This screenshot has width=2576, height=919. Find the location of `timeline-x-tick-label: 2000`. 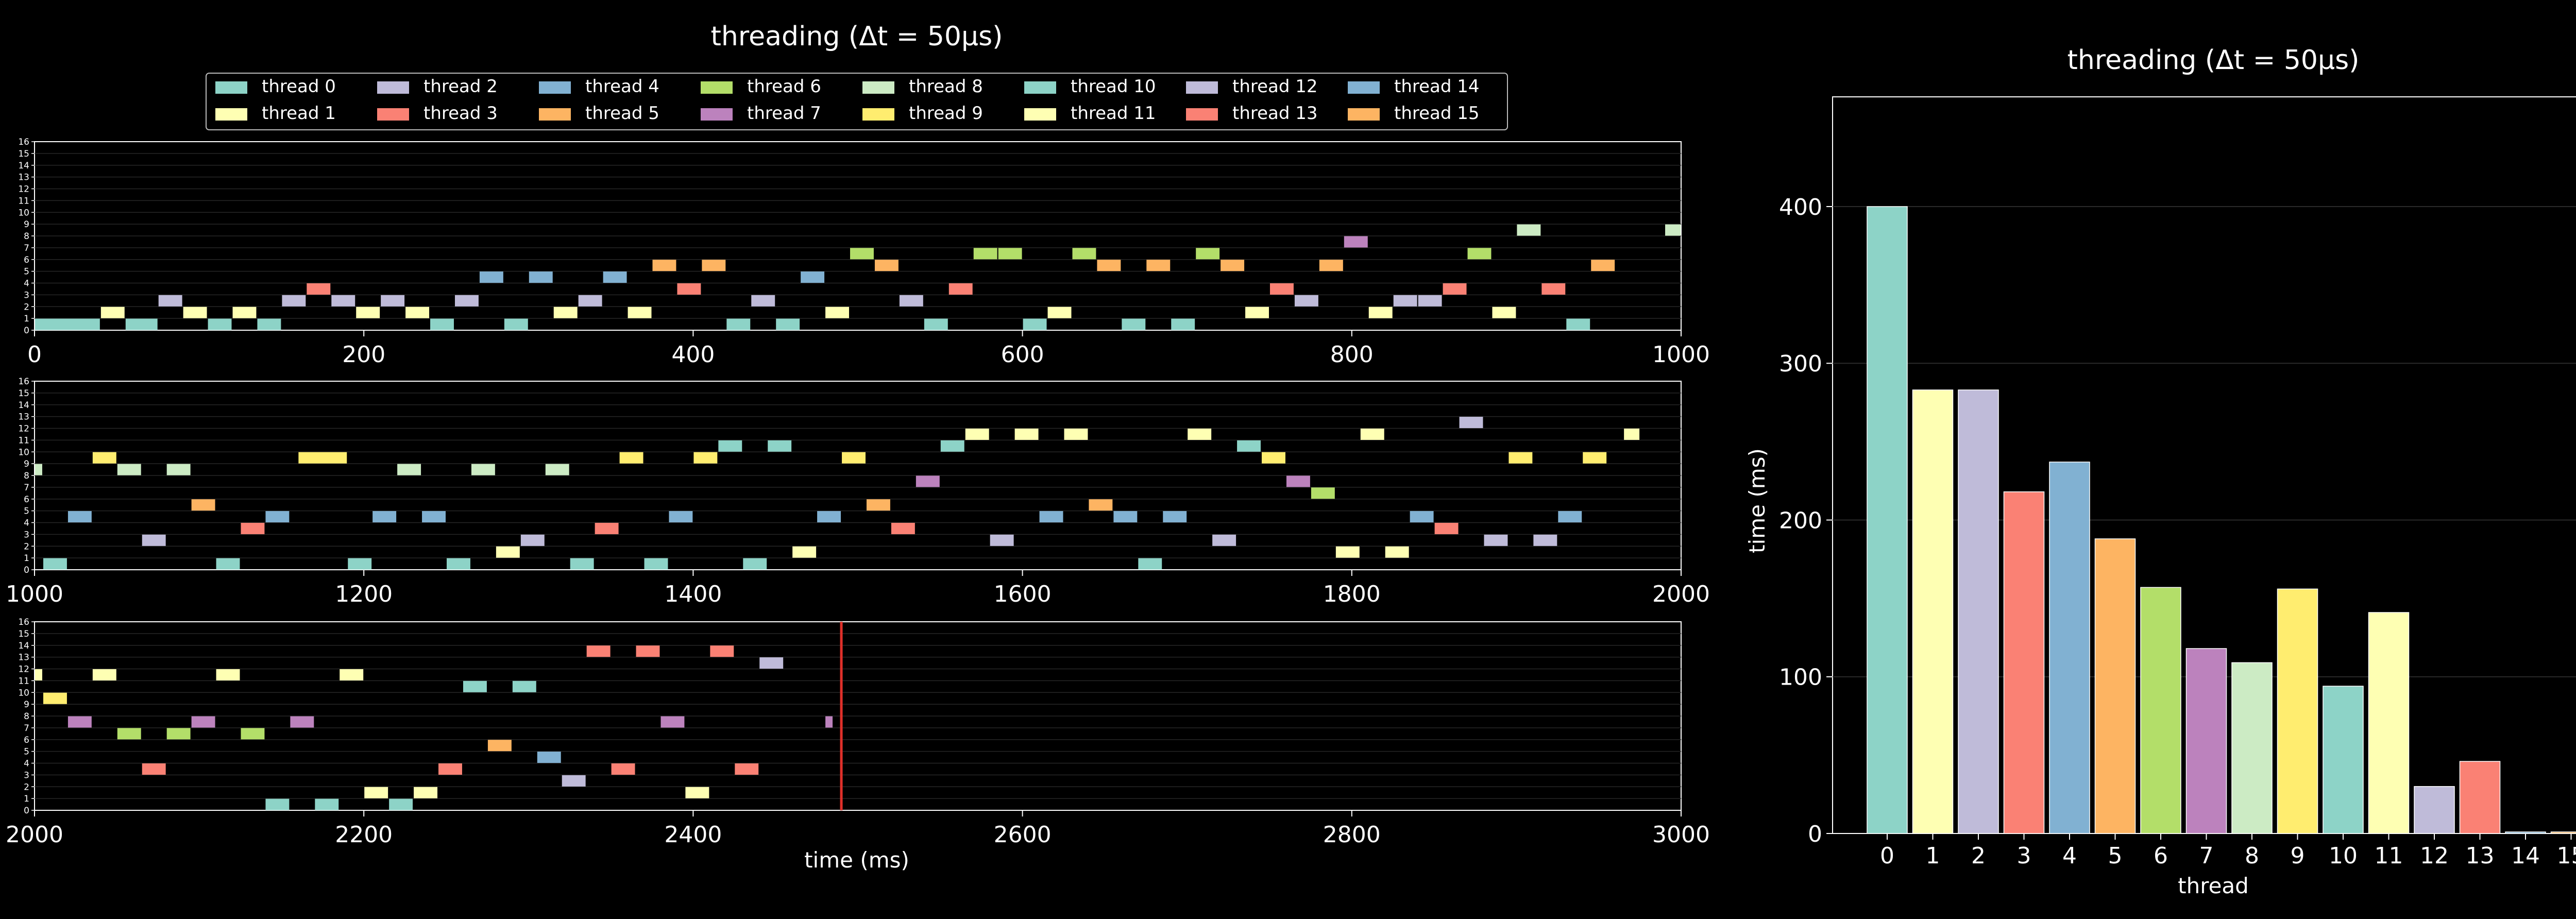

timeline-x-tick-label: 2000 is located at coordinates (35, 835).